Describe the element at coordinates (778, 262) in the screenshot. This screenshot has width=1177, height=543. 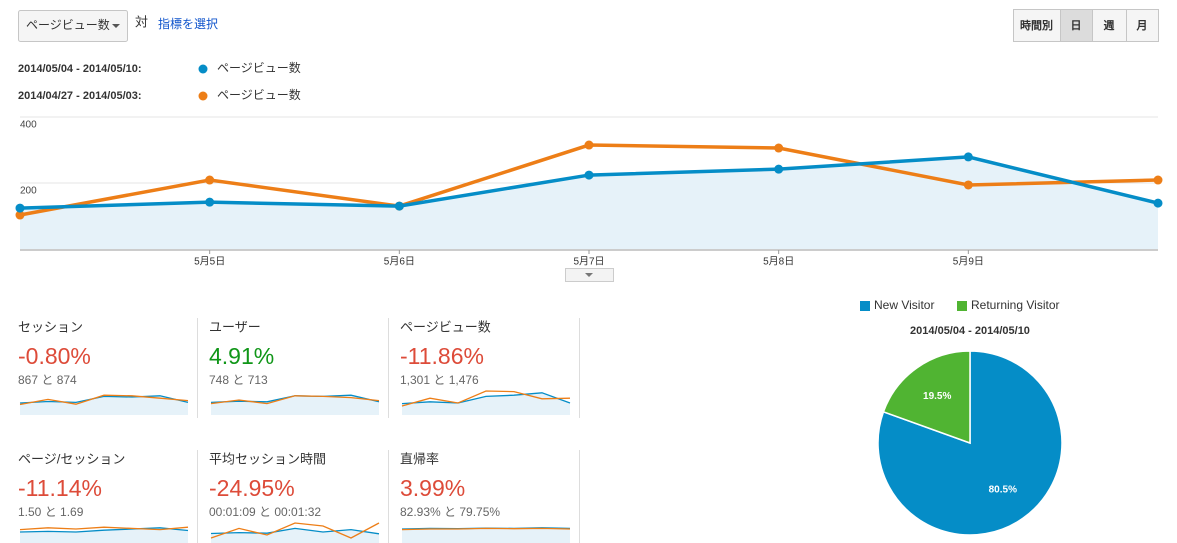
I see `x-tick-label: 5月8日` at that location.